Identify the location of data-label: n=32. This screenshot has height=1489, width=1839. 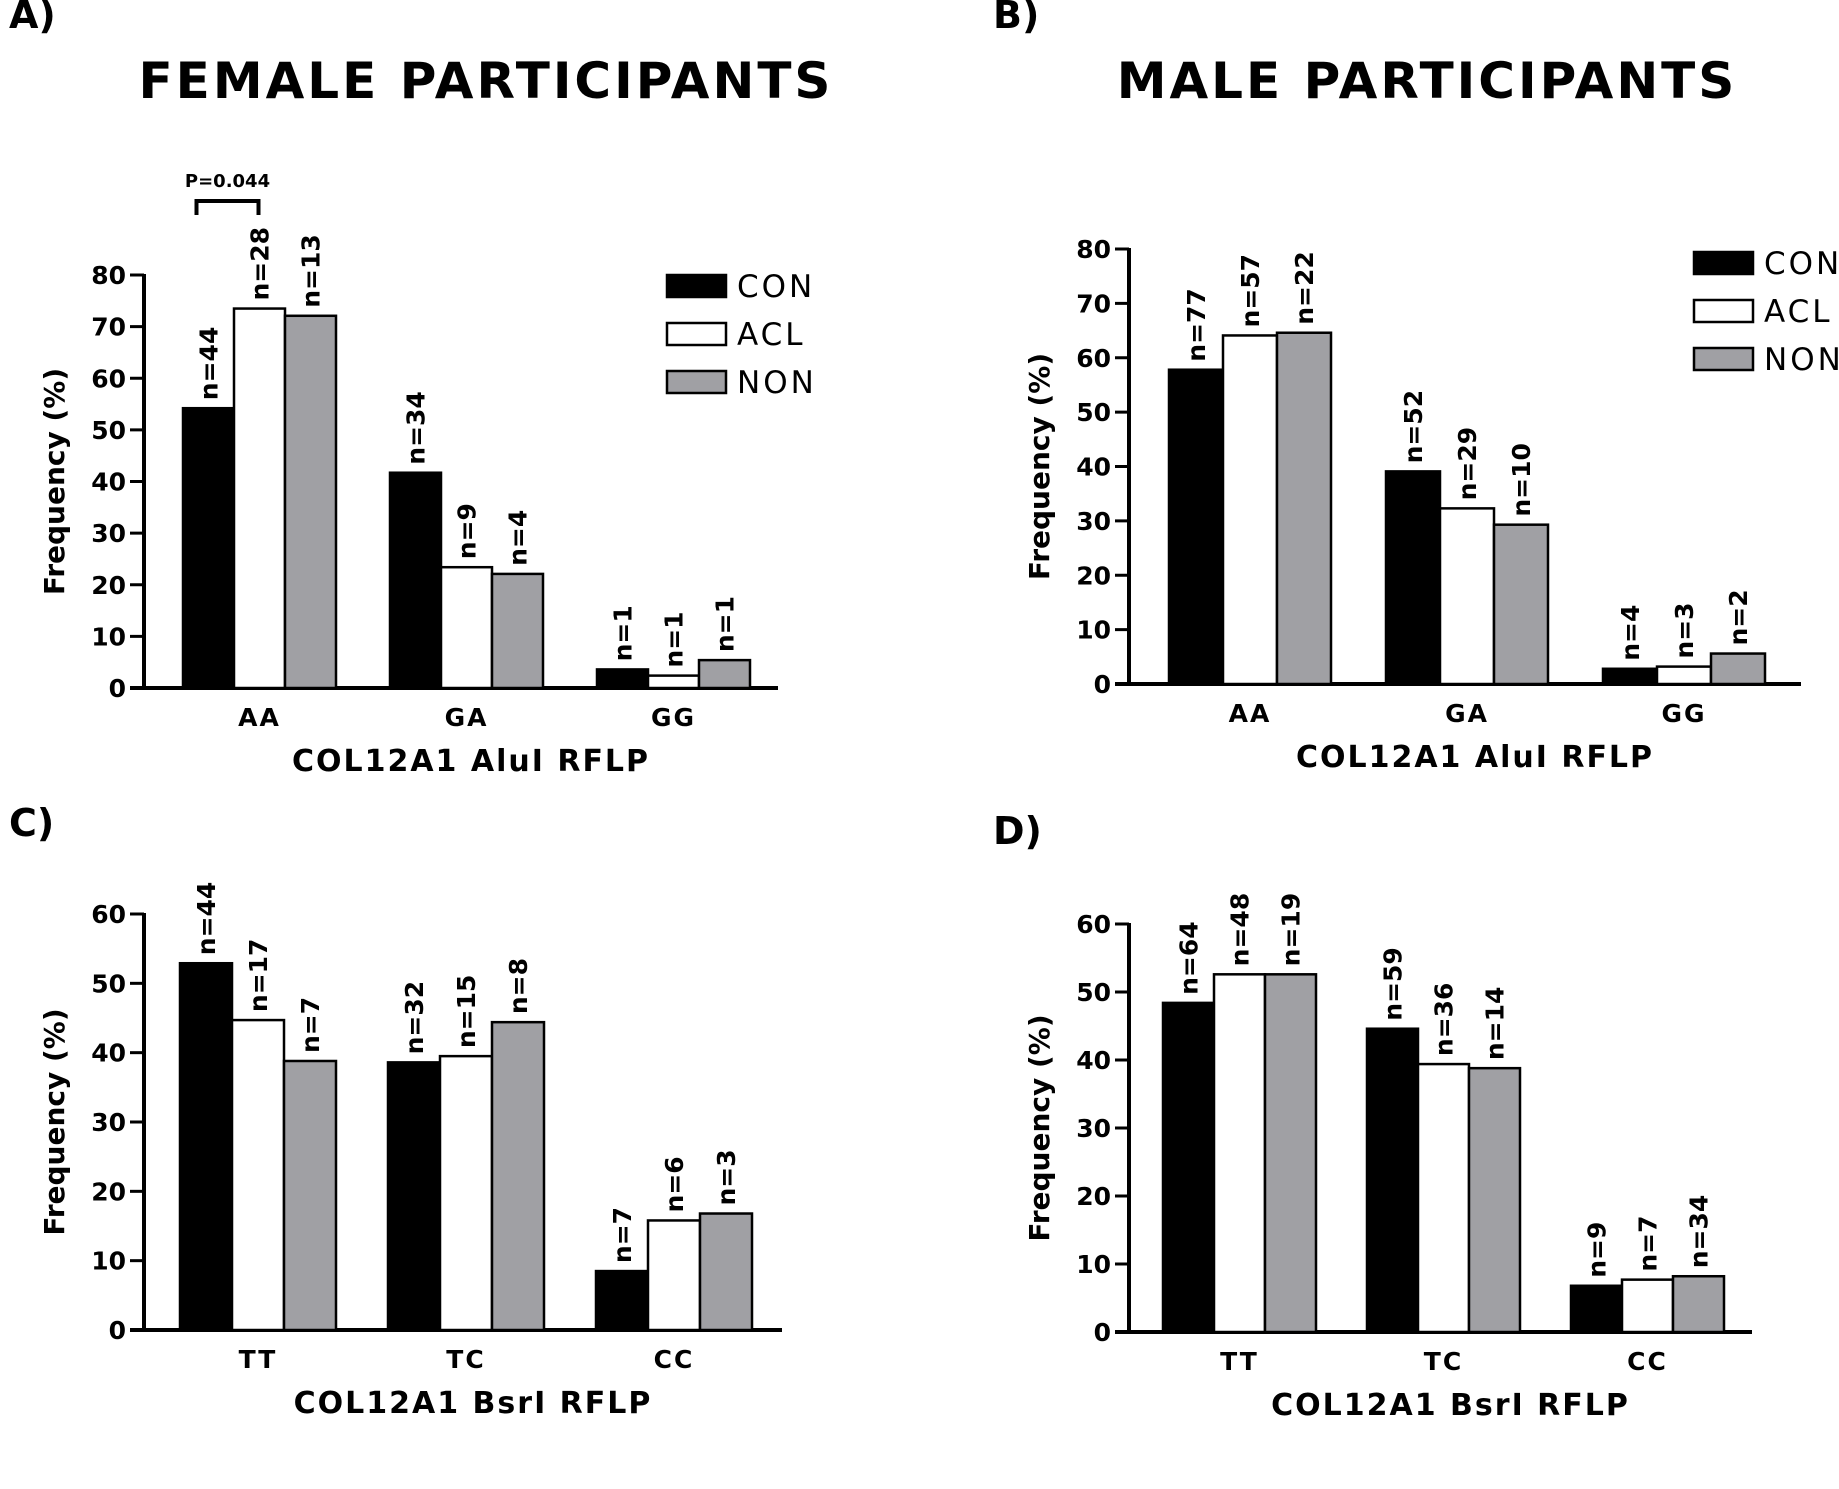
(414, 1018).